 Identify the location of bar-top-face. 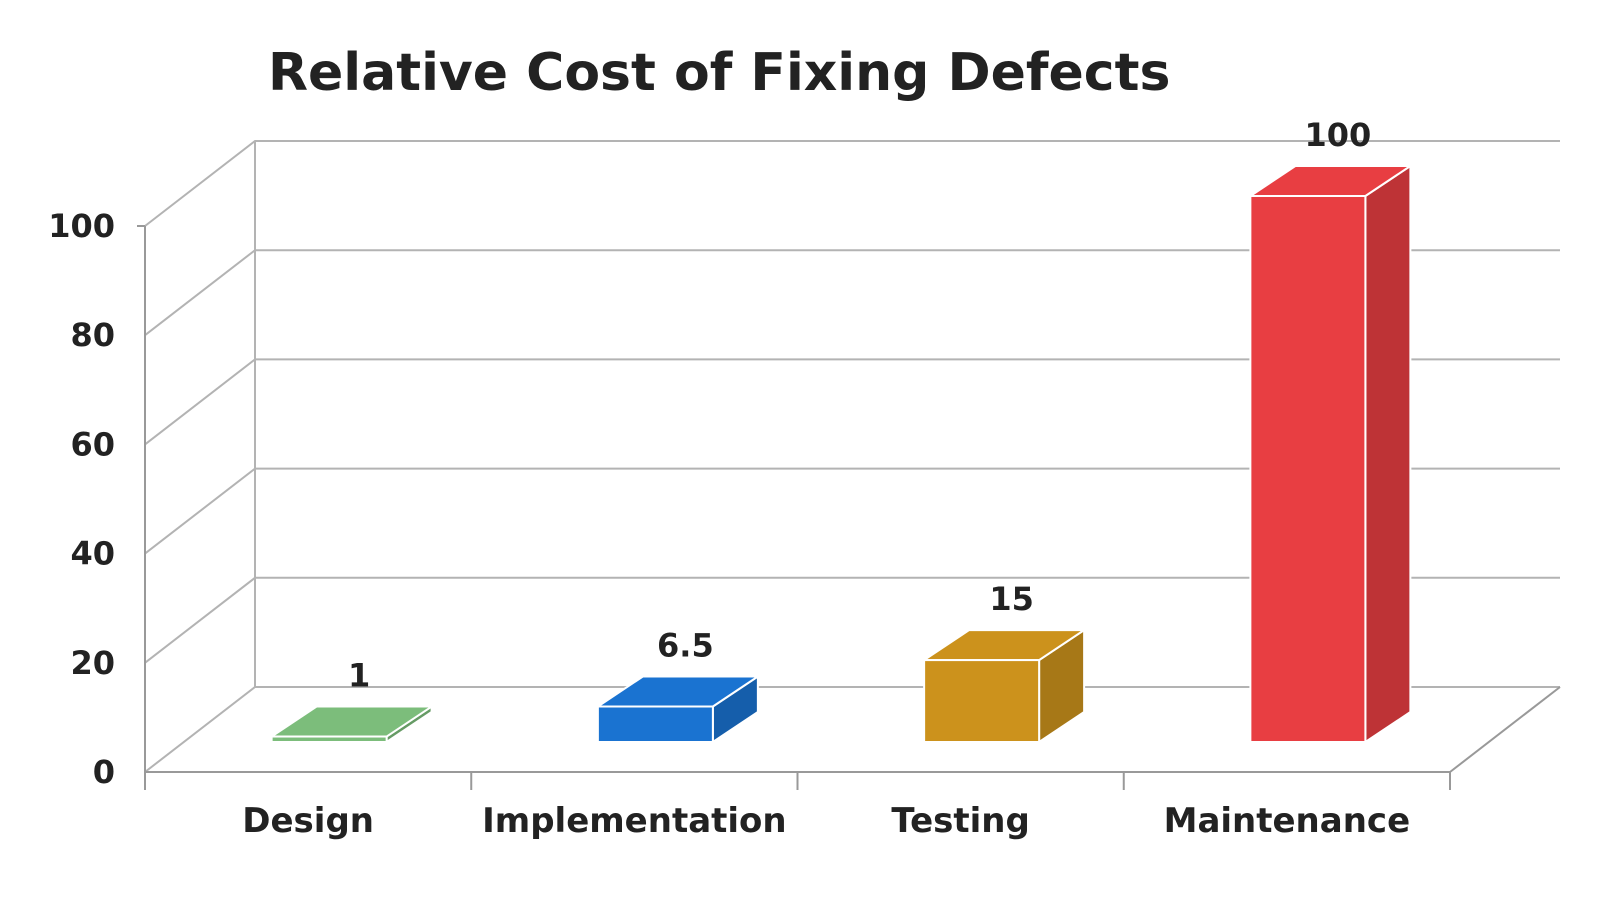
(351, 721).